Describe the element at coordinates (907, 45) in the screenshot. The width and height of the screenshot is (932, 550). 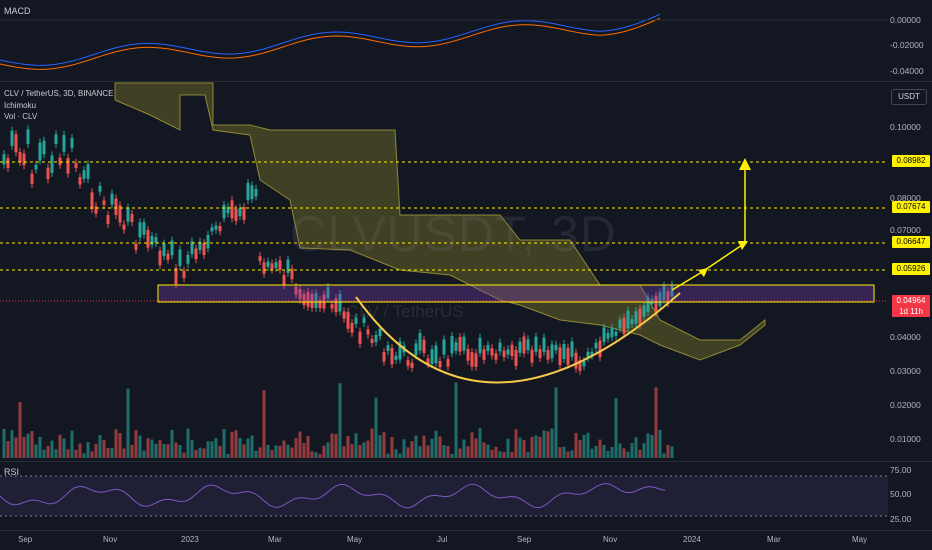
I see `macd-axis-label: -0.02000` at that location.